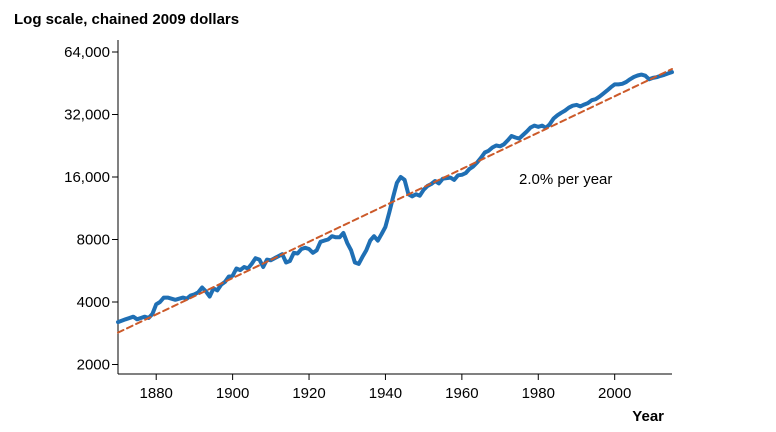 The width and height of the screenshot is (776, 432). What do you see at coordinates (461, 393) in the screenshot?
I see `x-tick-label: 1960` at bounding box center [461, 393].